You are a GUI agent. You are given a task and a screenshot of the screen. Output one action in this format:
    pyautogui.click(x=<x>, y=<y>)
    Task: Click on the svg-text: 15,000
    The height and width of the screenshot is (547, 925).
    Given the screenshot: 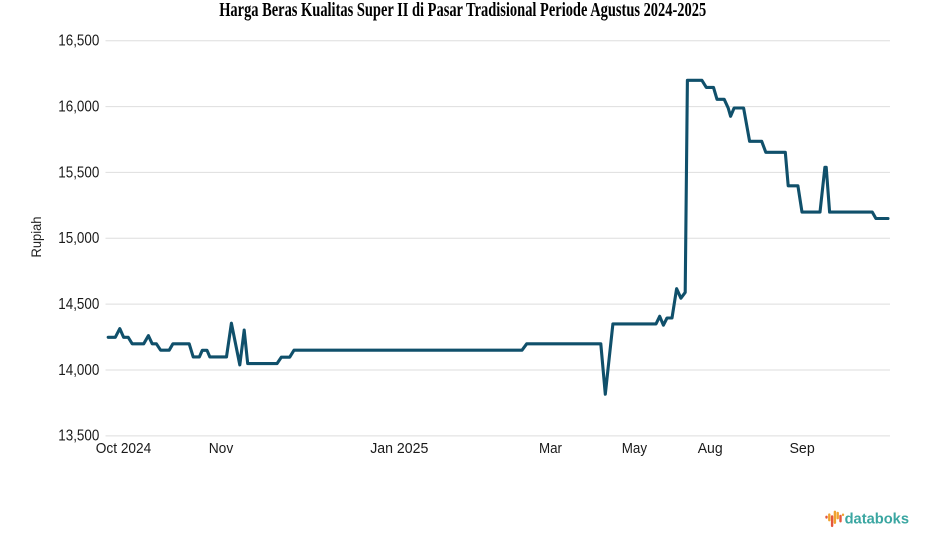 What is the action you would take?
    pyautogui.click(x=78, y=238)
    